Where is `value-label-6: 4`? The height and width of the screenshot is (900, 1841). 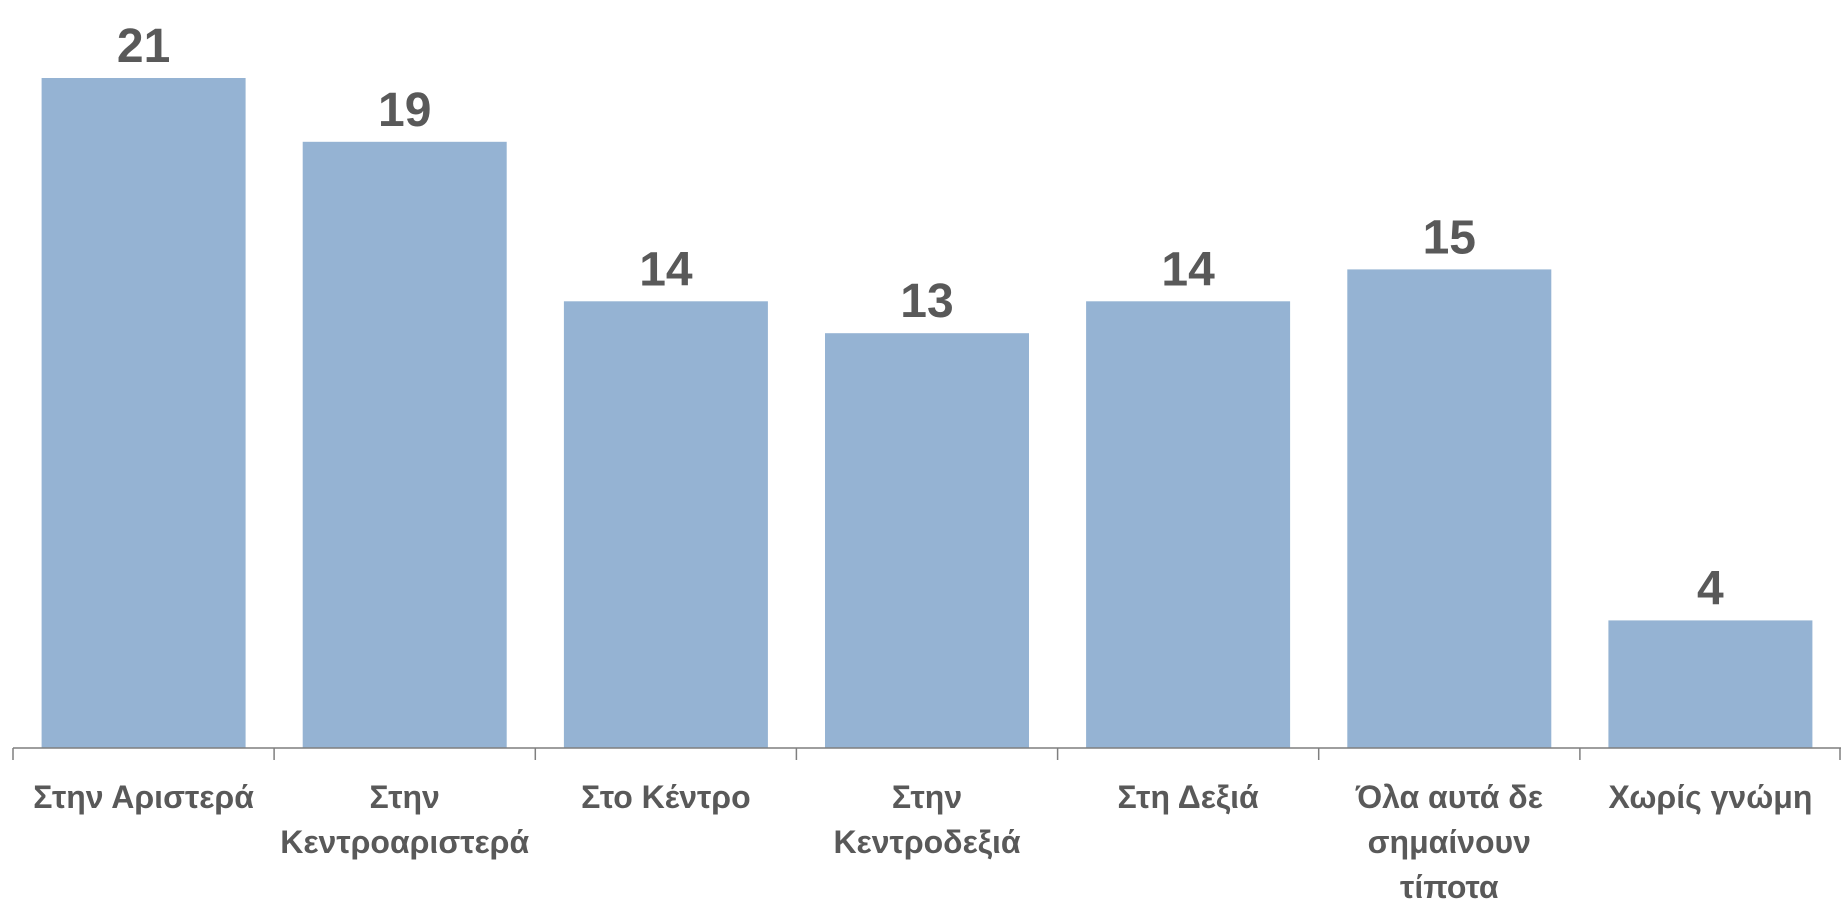
value-label-6: 4 is located at coordinates (1710, 588).